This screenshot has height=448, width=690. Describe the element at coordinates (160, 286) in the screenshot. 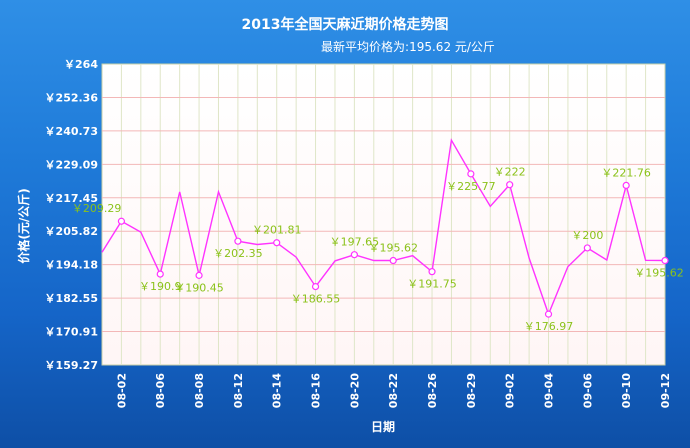

I see `data-label: ￥190.9` at that location.